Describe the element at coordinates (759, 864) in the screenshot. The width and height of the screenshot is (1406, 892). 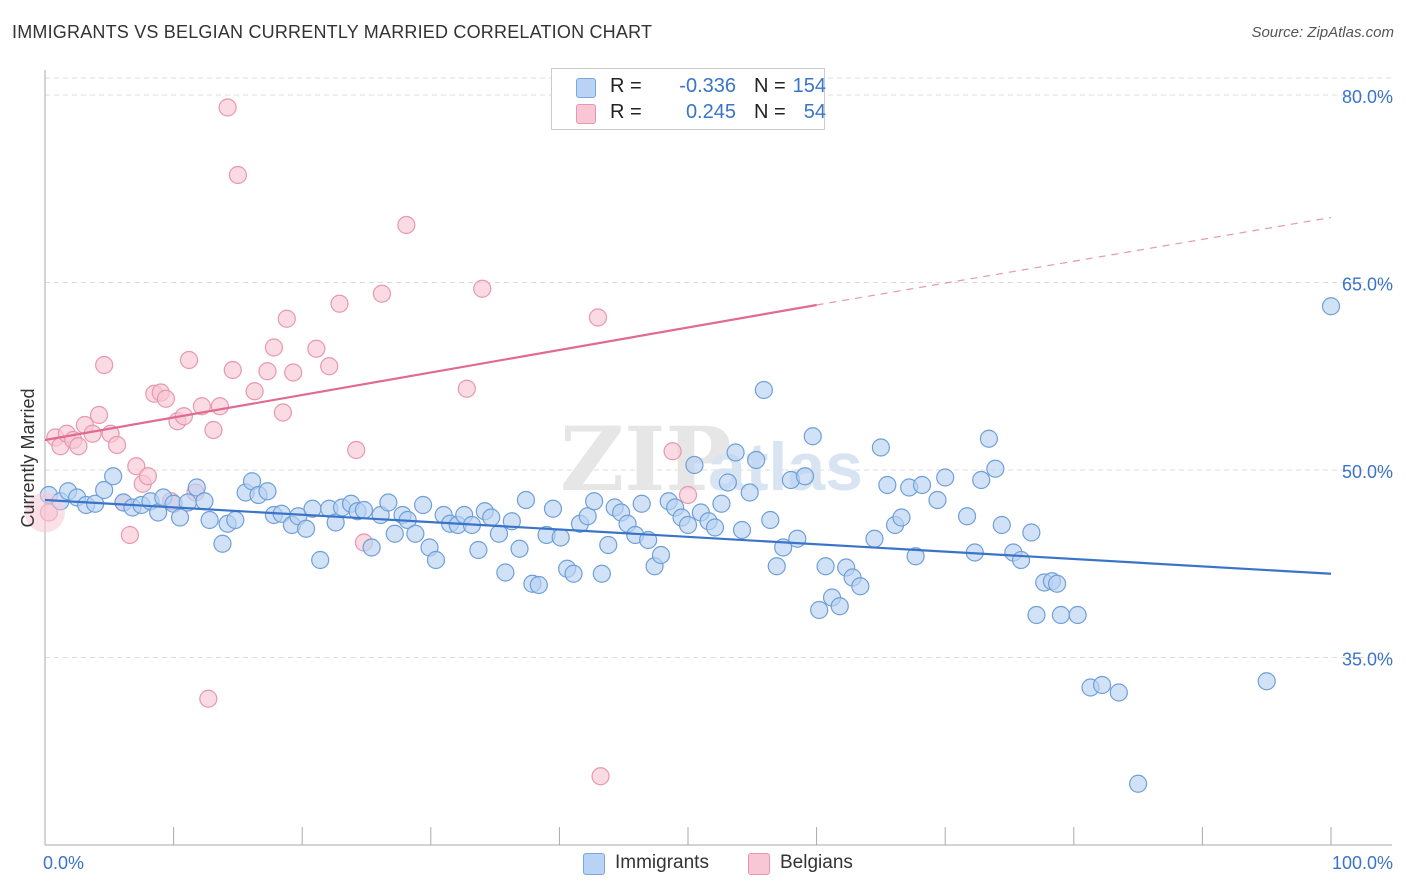
I see `belgians-swatch` at that location.